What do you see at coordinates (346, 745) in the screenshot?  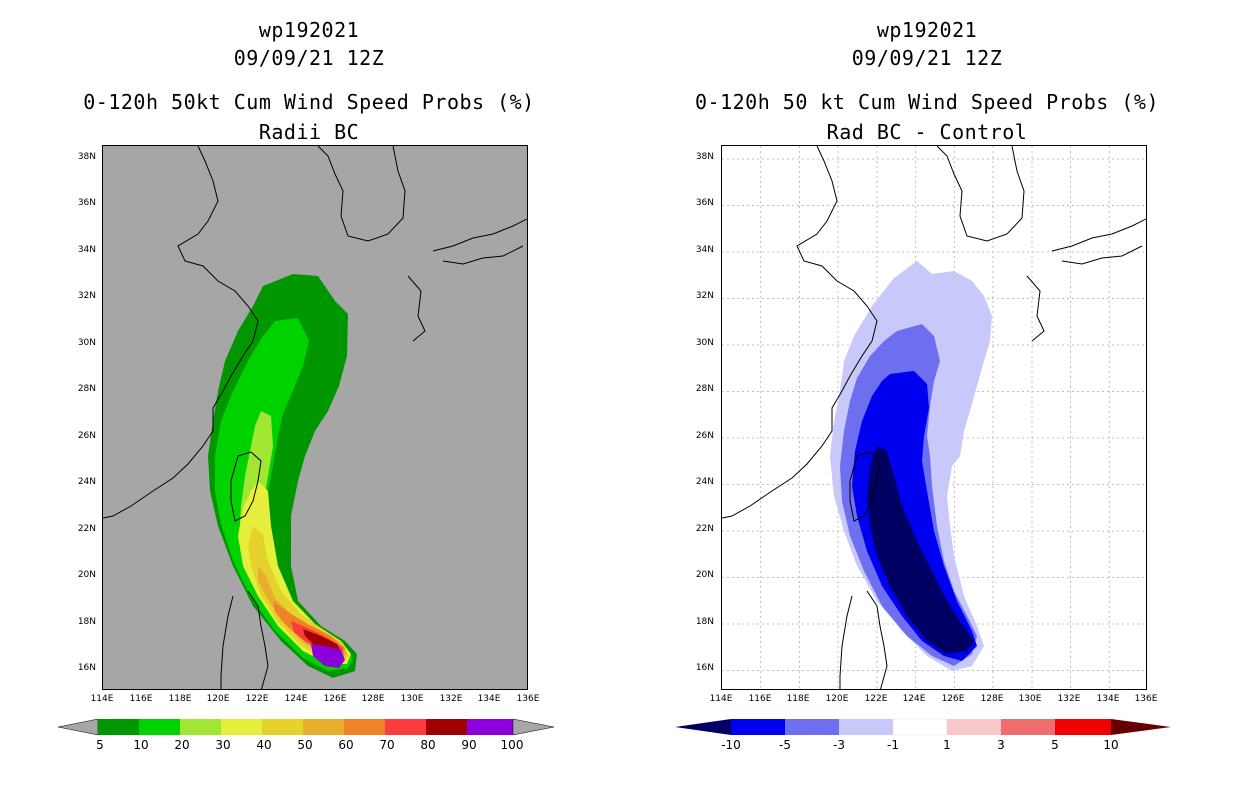 I see `colorbar-label: 60` at bounding box center [346, 745].